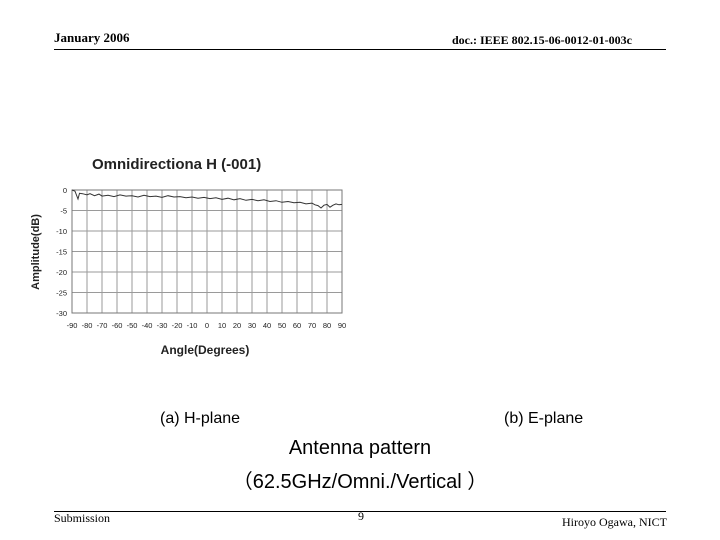  I want to click on chart-xlabel: Angle(Degrees), so click(205, 350).